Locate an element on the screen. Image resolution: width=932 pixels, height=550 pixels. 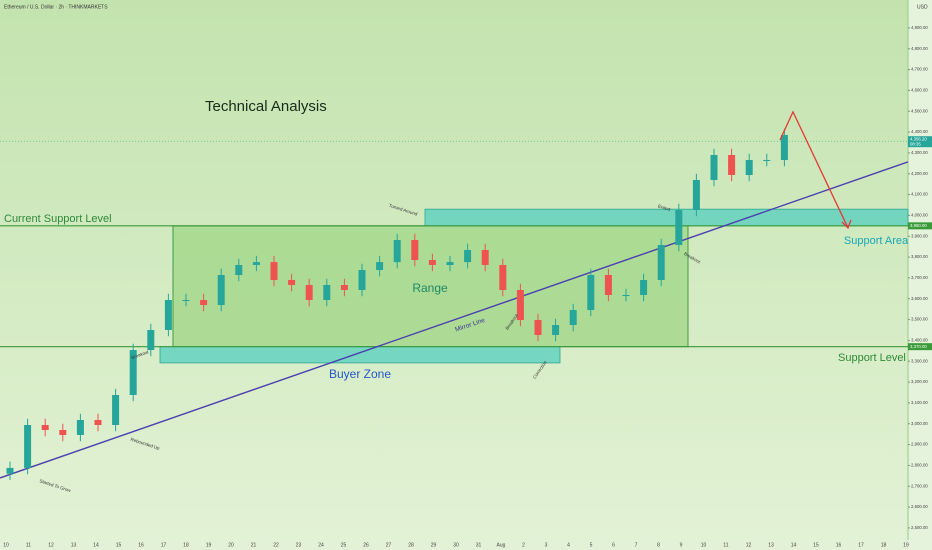
x-tick-label: 8 is located at coordinates (658, 545).